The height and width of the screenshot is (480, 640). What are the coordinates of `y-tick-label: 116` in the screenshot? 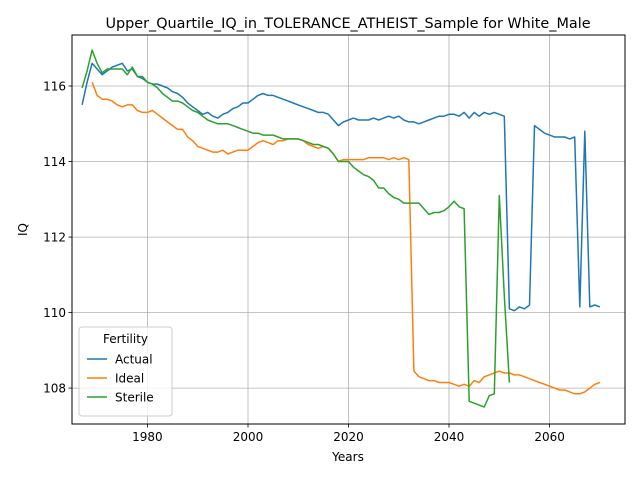 It's located at (54, 86).